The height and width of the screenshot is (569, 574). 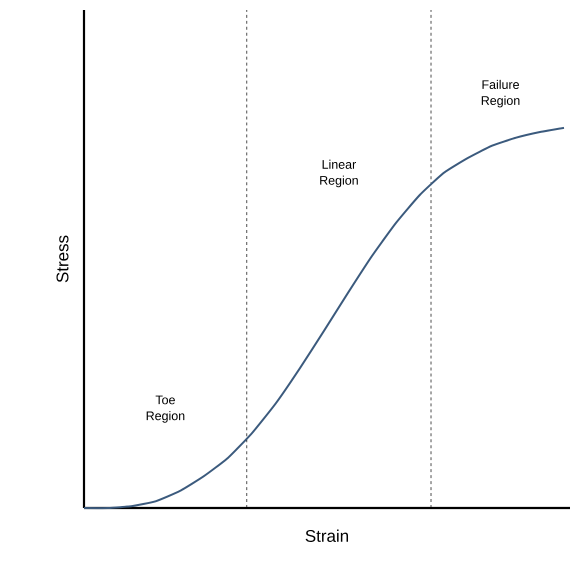 I want to click on annotation: Toe Region, so click(x=165, y=409).